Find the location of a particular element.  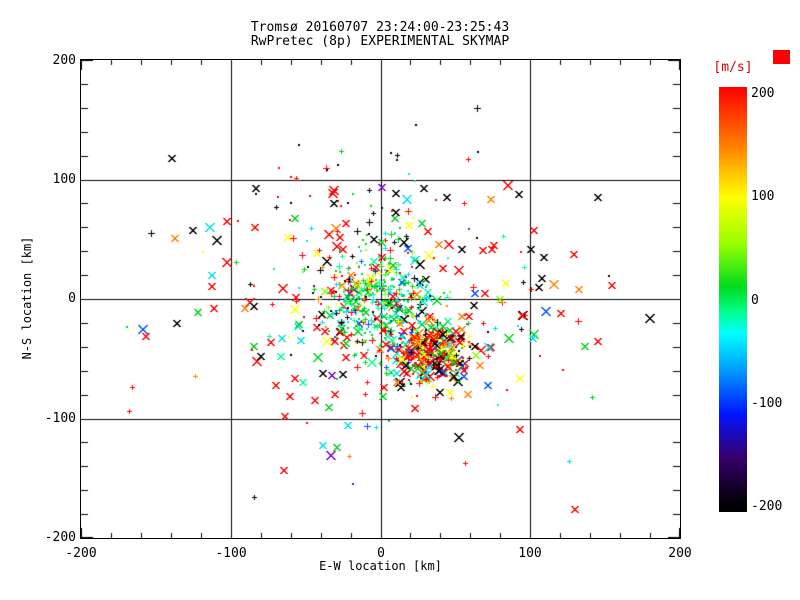

chart-title-line-2: RwPretec (8p) EXPERIMENTAL SKYMAP is located at coordinates (380, 41).